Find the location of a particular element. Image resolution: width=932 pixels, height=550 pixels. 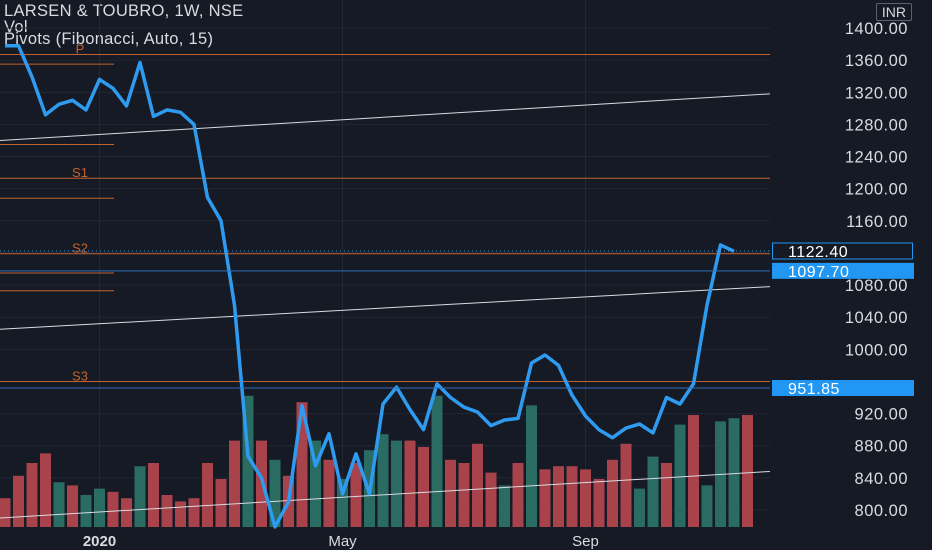

price-label-2: 951.85 is located at coordinates (843, 389).